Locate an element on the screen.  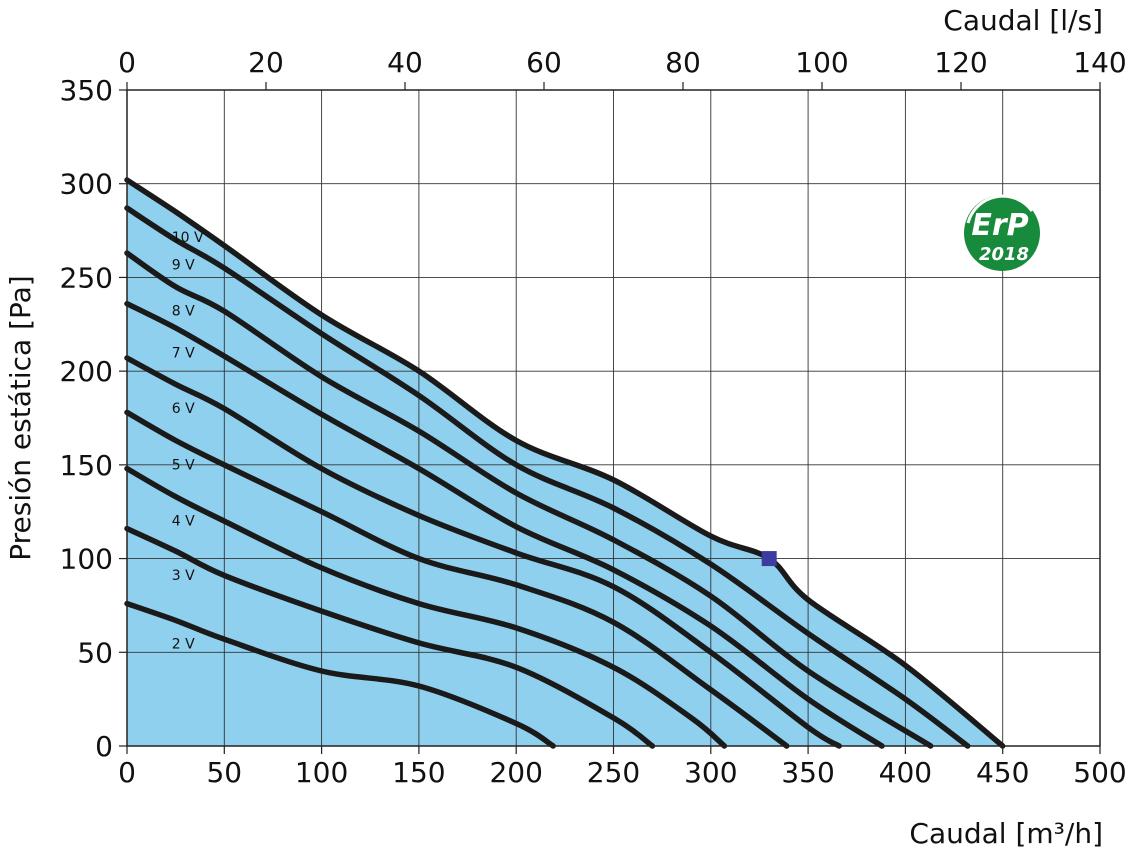
curve-label: 5 V is located at coordinates (183, 465).